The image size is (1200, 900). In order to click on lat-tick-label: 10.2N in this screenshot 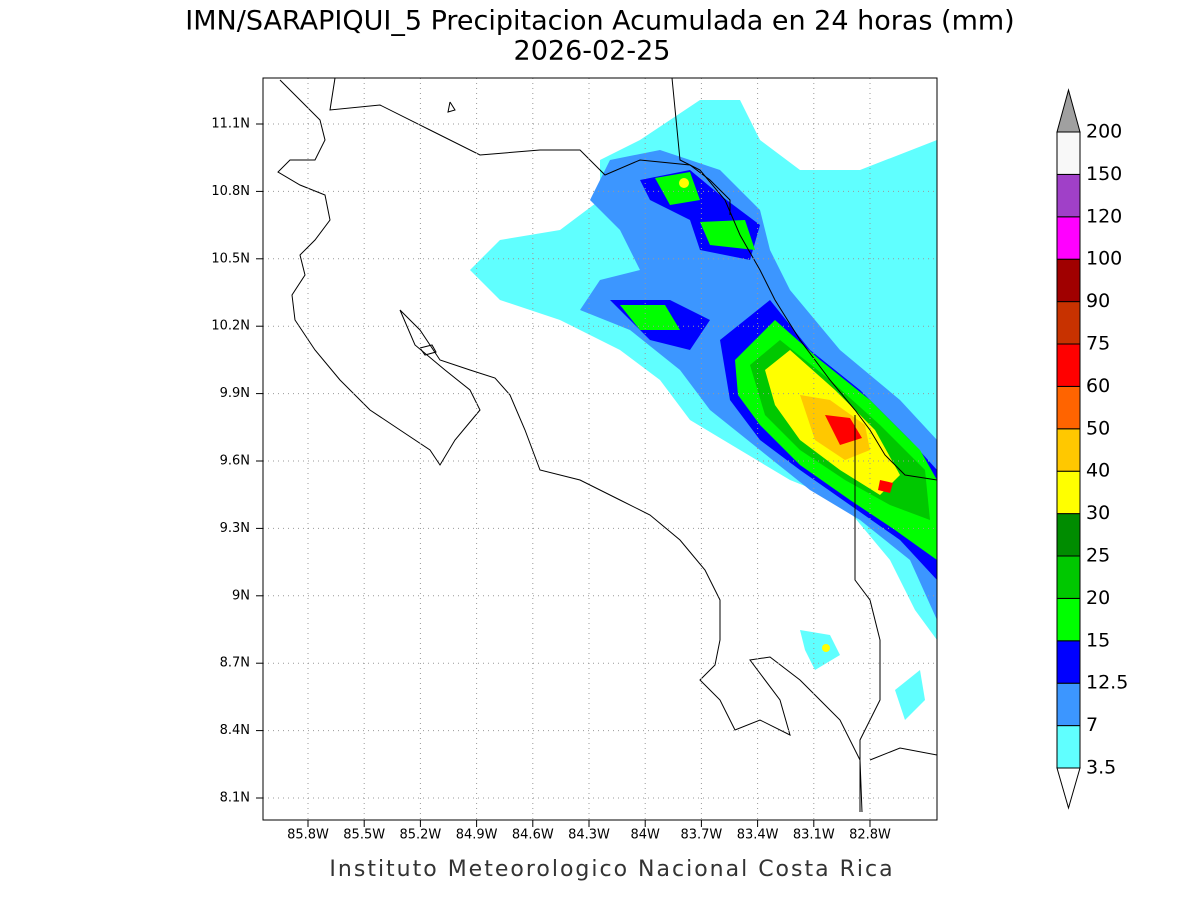, I will do `click(230, 326)`.